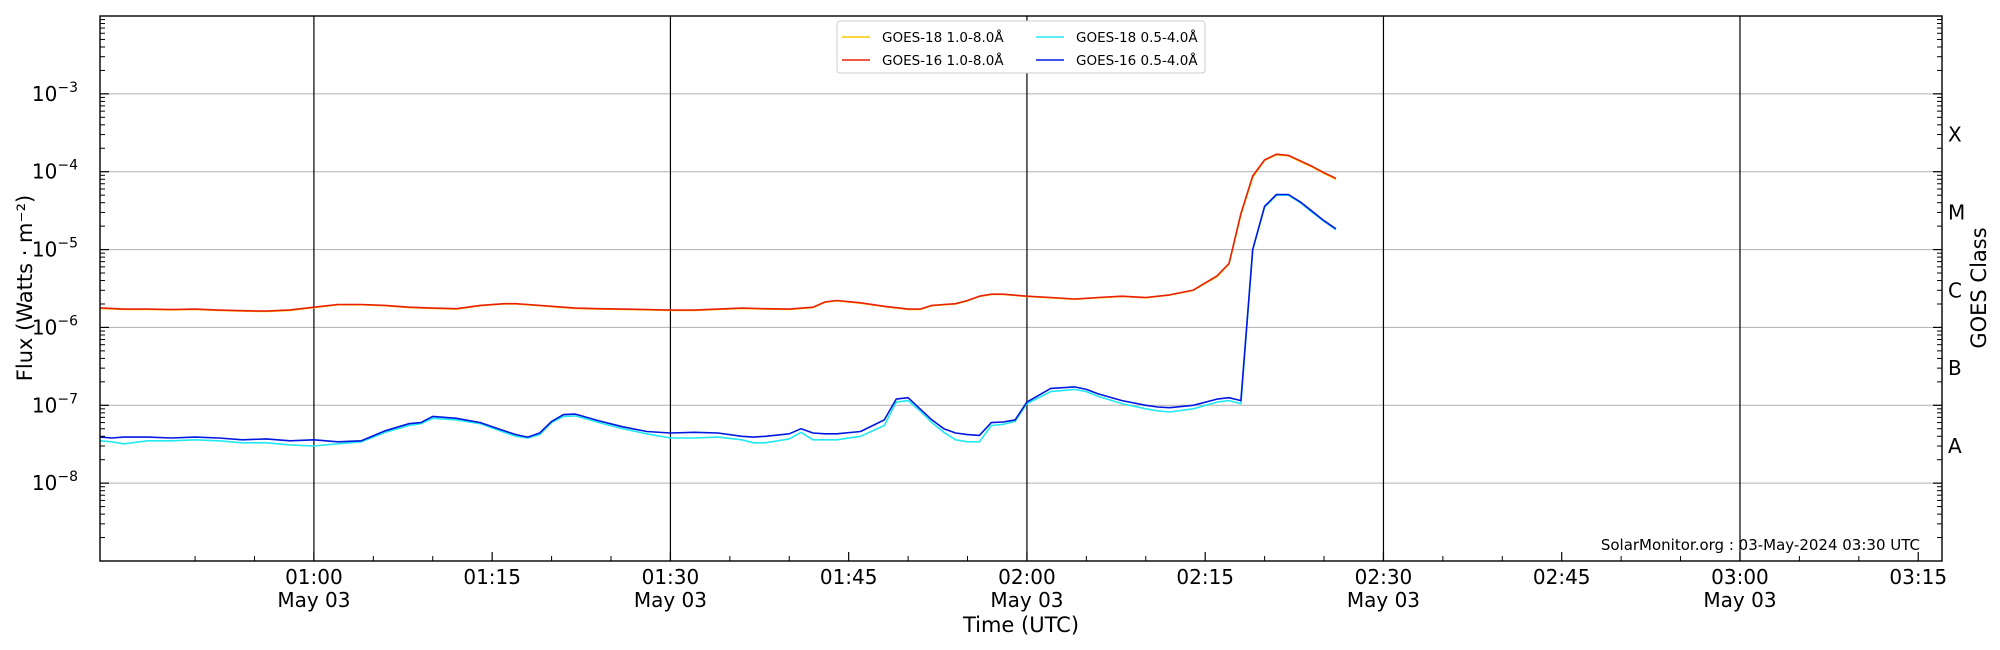  What do you see at coordinates (55, 171) in the screenshot?
I see `ytick-label-4: 10⁻⁴` at bounding box center [55, 171].